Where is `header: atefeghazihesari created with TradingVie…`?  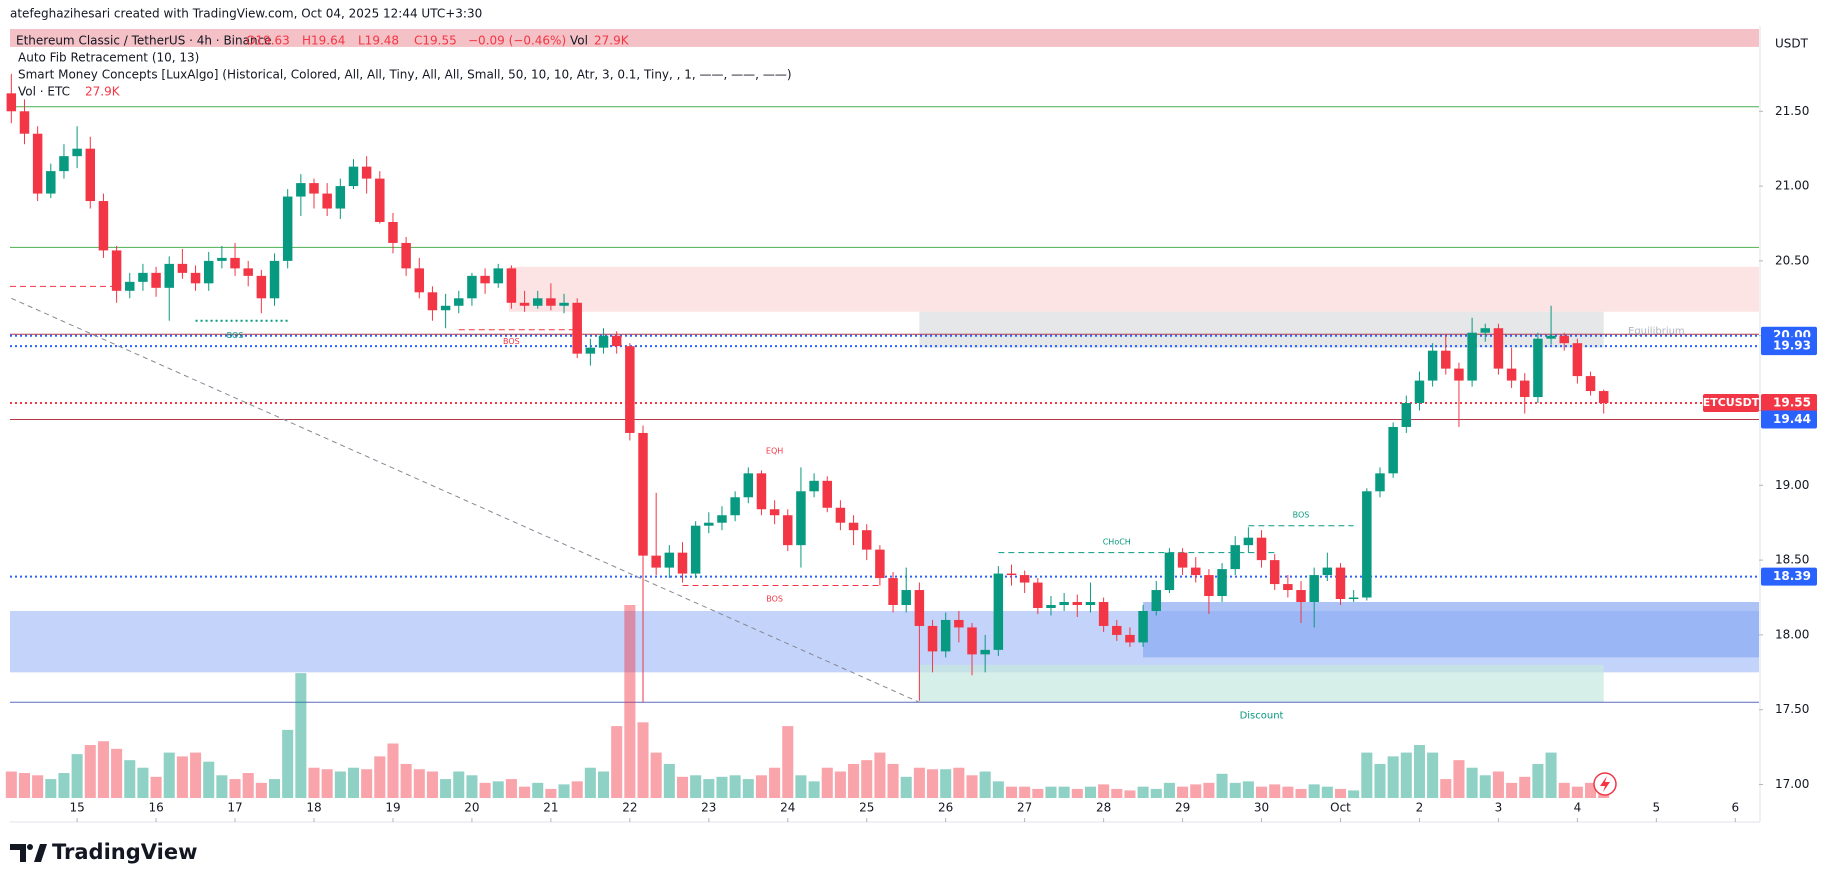 header: atefeghazihesari created with TradingVie… is located at coordinates (246, 14).